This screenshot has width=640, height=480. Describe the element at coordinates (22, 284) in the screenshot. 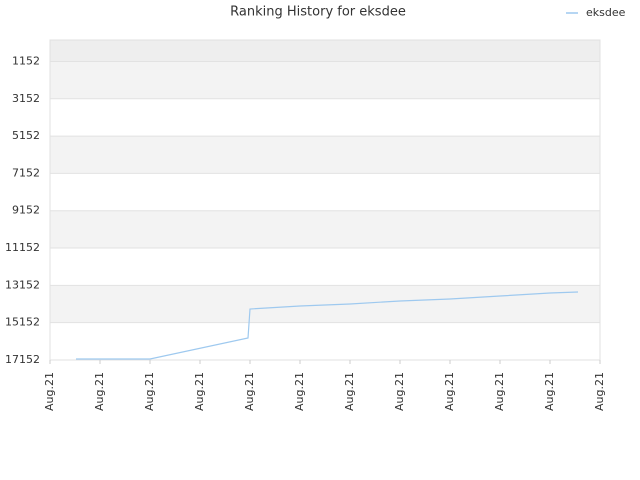

I see `y-tick-label: 13152` at that location.